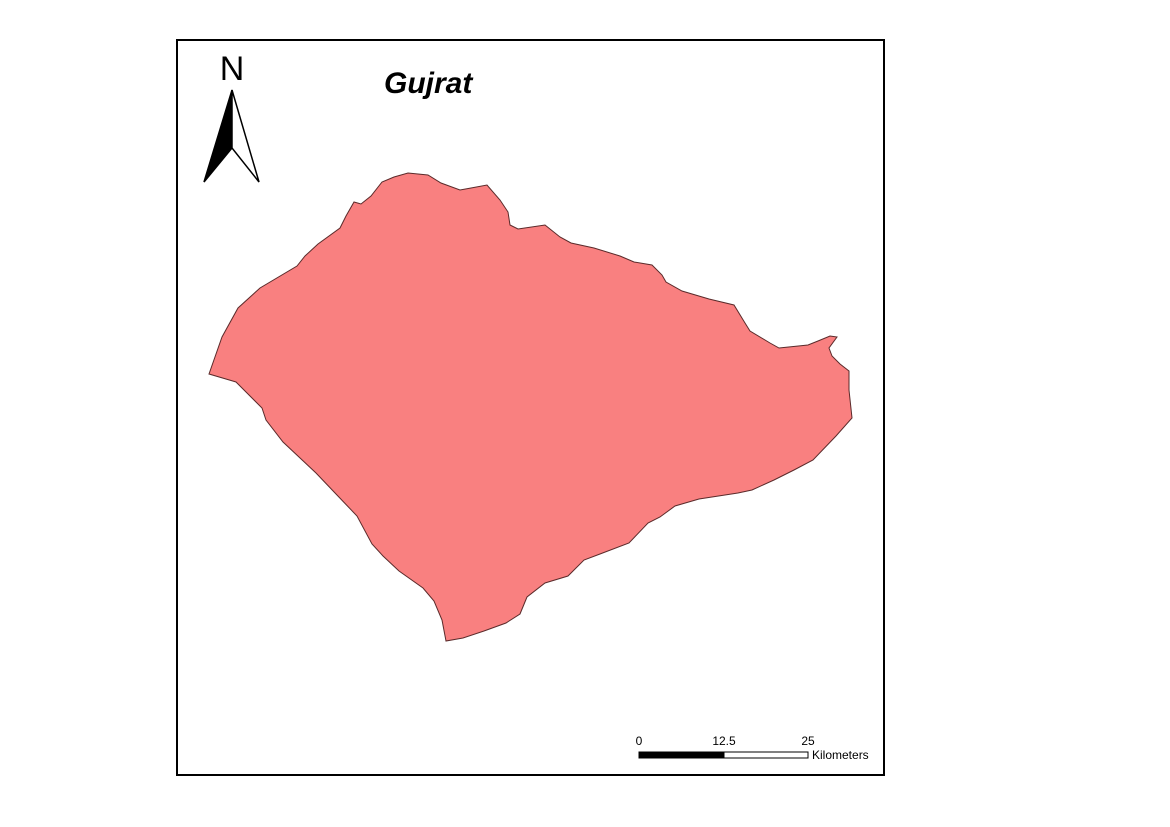  I want to click on map-title: Gujrat, so click(429, 83).